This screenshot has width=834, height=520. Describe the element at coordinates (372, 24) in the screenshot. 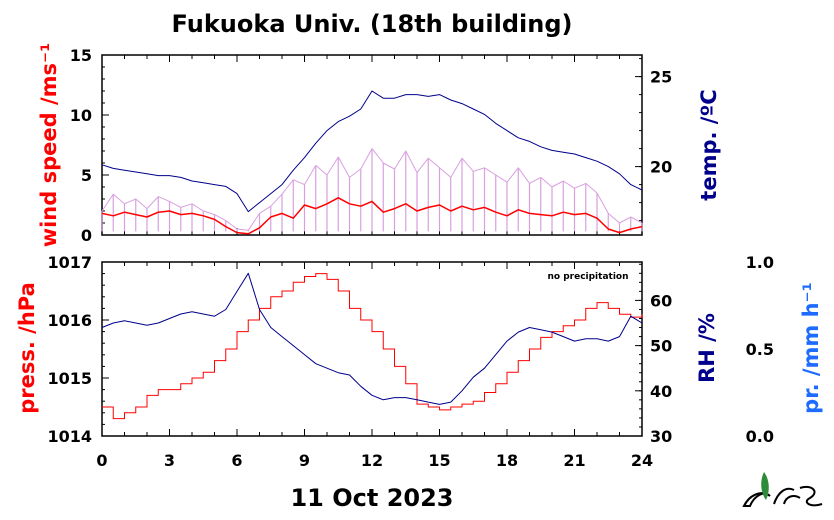

I see `chart-title: Fukuoka Univ. (18th building)` at that location.